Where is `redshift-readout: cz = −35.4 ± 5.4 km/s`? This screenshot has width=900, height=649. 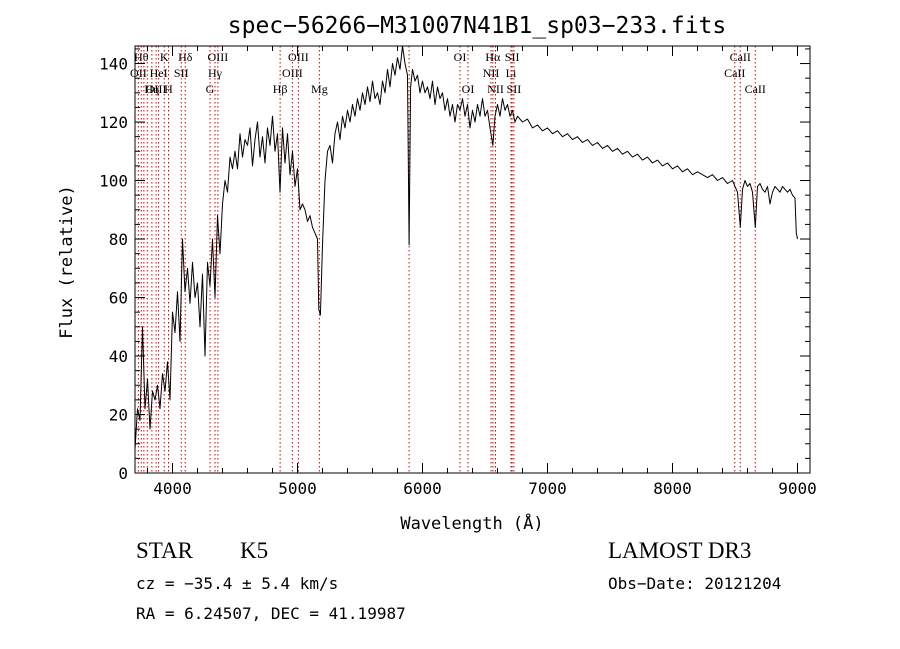
redshift-readout: cz = −35.4 ± 5.4 km/s is located at coordinates (237, 583).